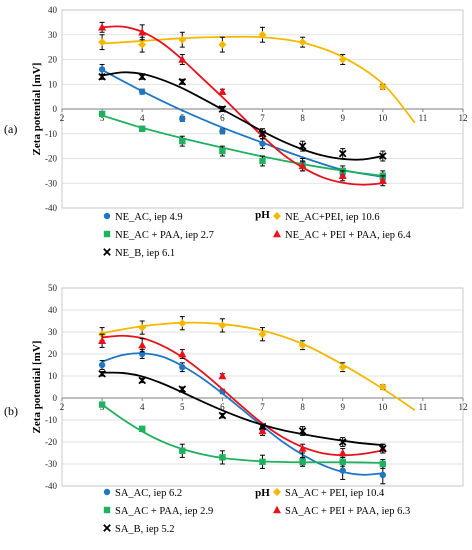 The height and width of the screenshot is (550, 472). I want to click on x-tick-label: 11, so click(423, 118).